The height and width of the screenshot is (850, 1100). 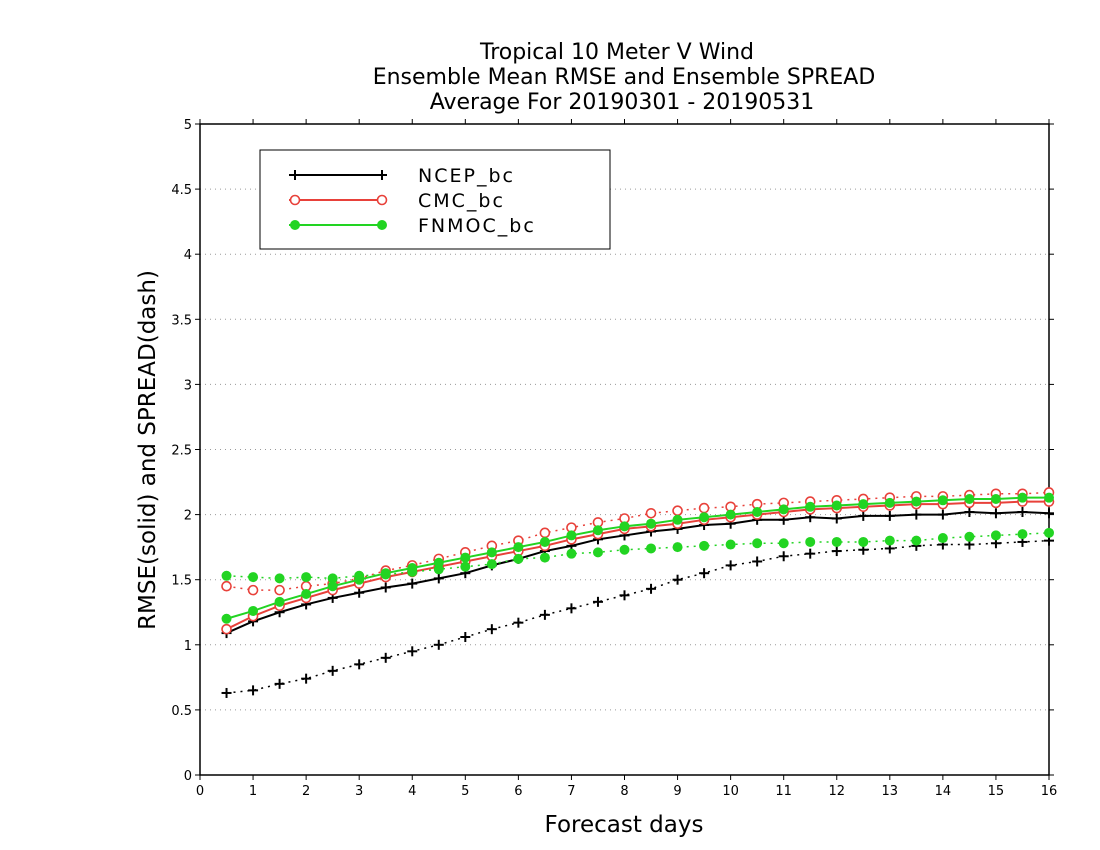 I want to click on title-line-1: Tropical 10 Meter V Wind, so click(x=616, y=52).